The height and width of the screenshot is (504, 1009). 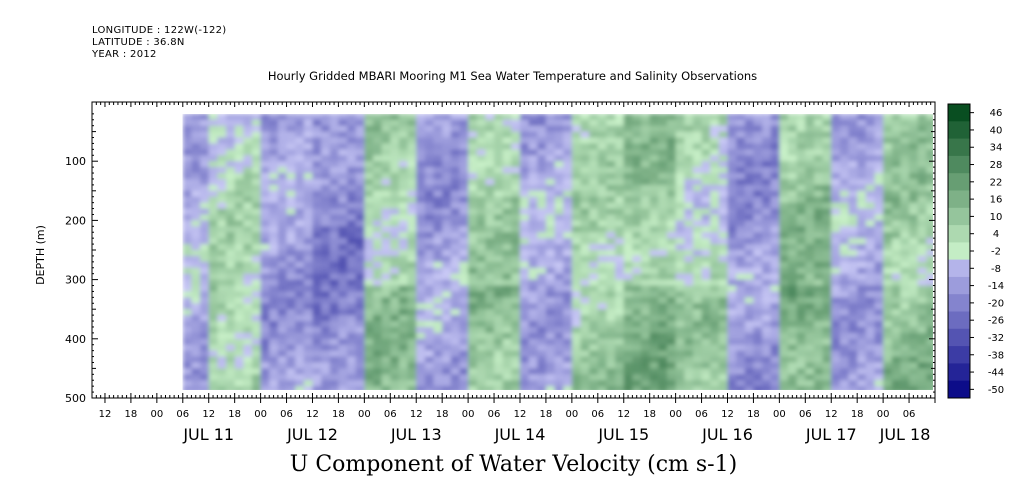 I want to click on y-axis-label: DEPTH (m), so click(x=40, y=255).